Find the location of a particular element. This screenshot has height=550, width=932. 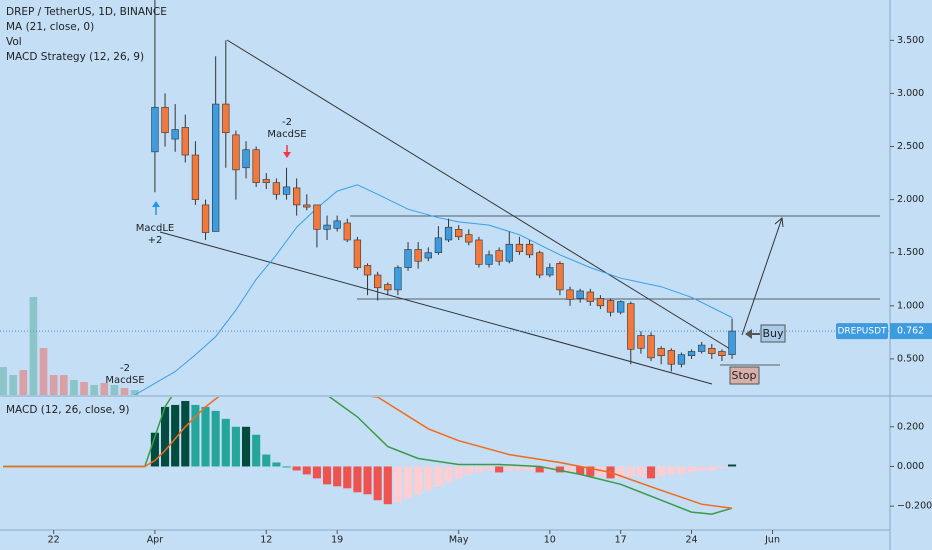

x-tick-label: 22 is located at coordinates (54, 540).